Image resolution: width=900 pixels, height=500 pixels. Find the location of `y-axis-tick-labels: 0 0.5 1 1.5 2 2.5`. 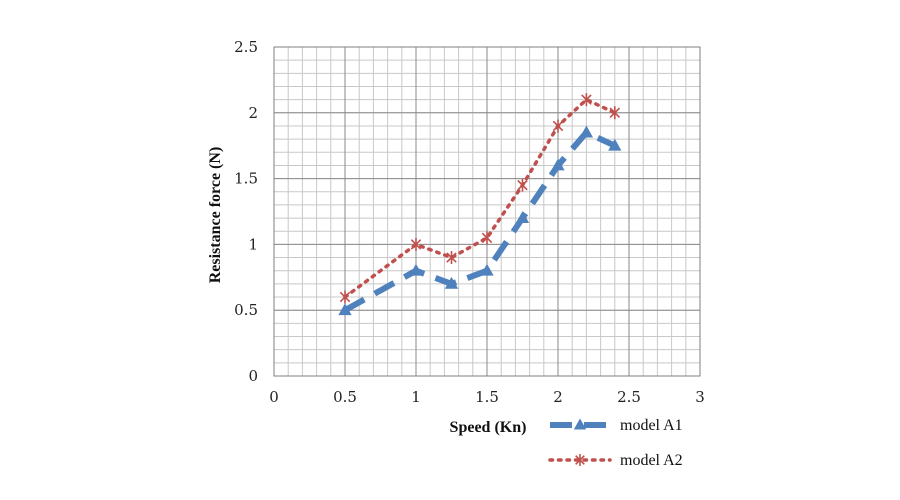

y-axis-tick-labels: 0 0.5 1 1.5 2 2.5 is located at coordinates (246, 211).